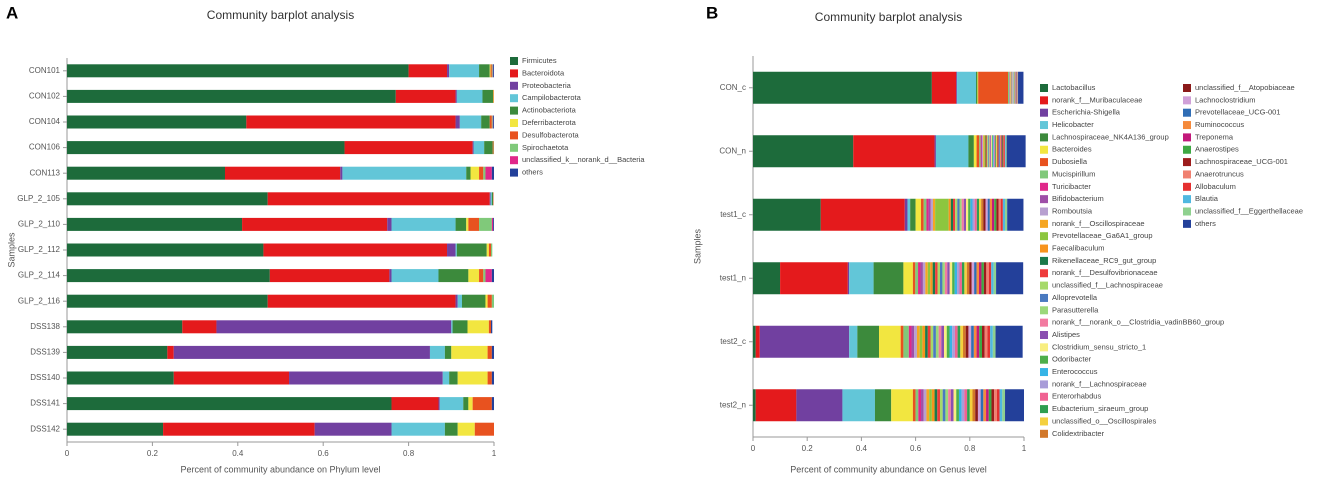 The width and height of the screenshot is (1325, 485). Describe the element at coordinates (280, 15) in the screenshot. I see `chart-title: Community barplot analysis` at that location.